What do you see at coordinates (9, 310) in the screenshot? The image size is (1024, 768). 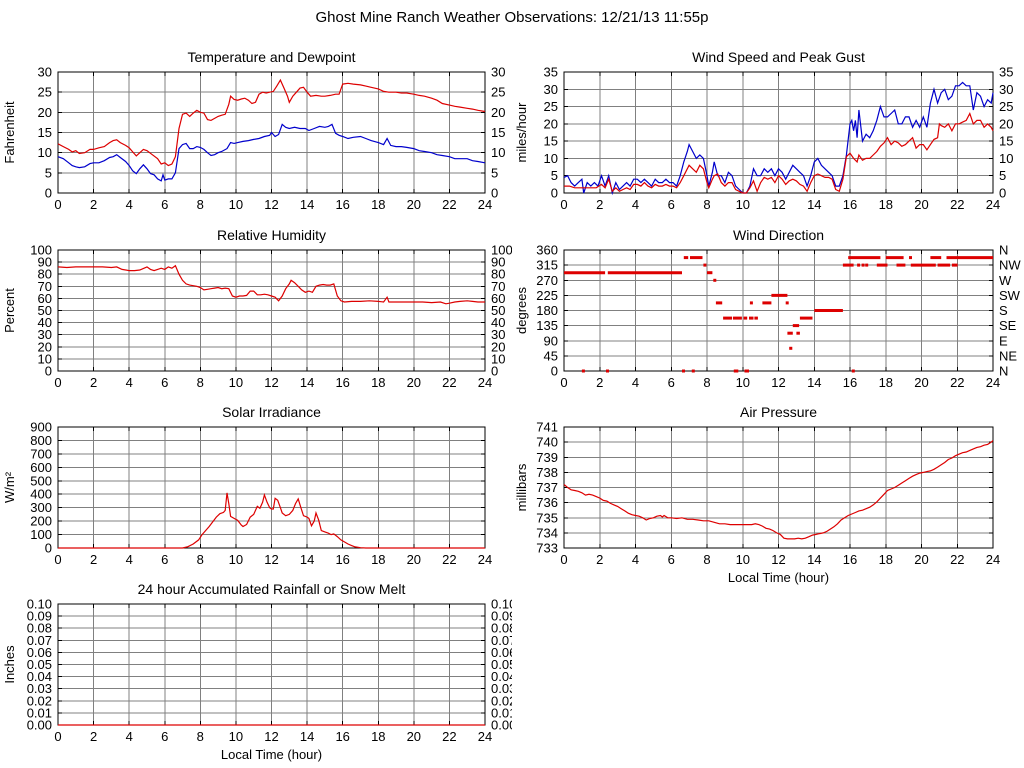 I see `y-axis-label: Percent` at bounding box center [9, 310].